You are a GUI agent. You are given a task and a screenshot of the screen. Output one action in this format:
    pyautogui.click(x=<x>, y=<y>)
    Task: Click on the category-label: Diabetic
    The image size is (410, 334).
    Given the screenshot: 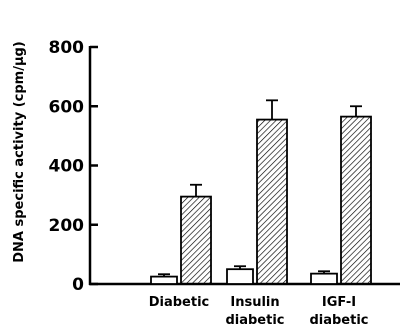 What is the action you would take?
    pyautogui.click(x=179, y=302)
    